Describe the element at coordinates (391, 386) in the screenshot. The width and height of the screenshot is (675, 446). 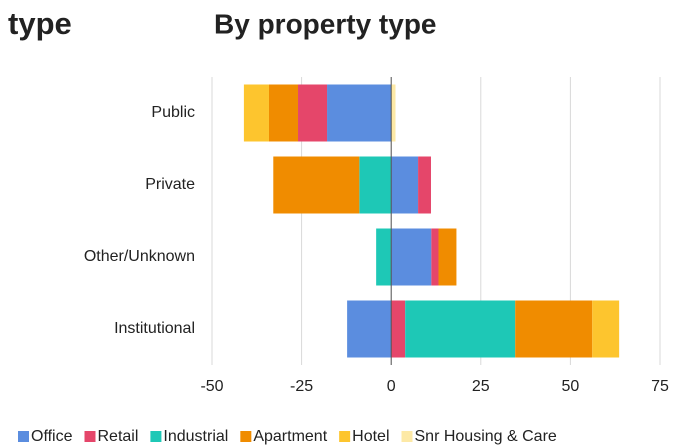
I see `x-tick-label: 0` at that location.